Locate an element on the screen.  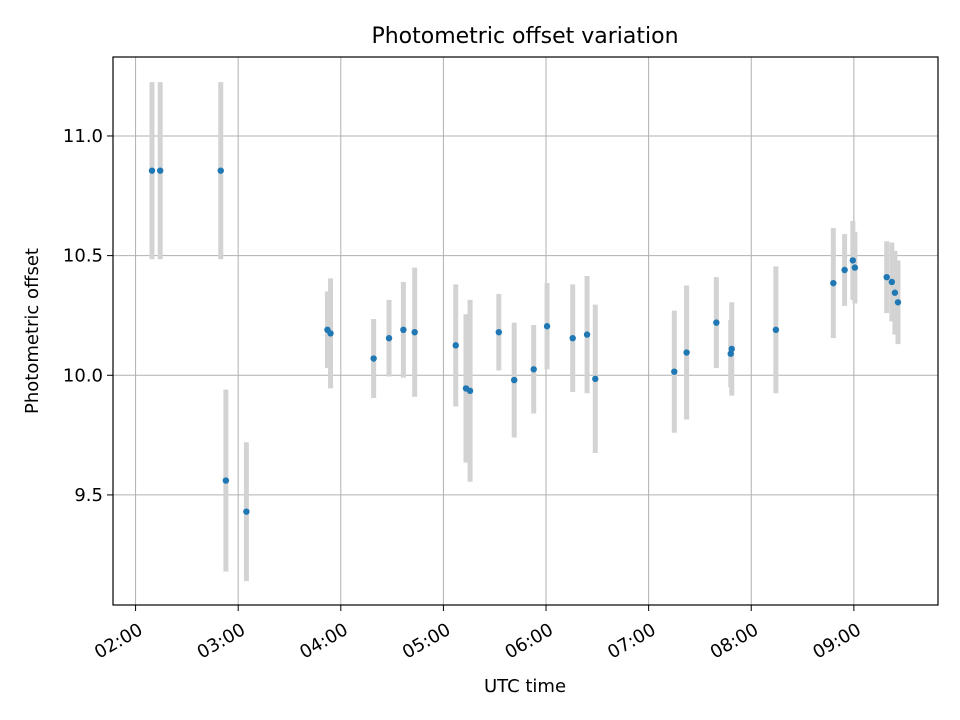
x-axis-label: UTC time is located at coordinates (525, 686).